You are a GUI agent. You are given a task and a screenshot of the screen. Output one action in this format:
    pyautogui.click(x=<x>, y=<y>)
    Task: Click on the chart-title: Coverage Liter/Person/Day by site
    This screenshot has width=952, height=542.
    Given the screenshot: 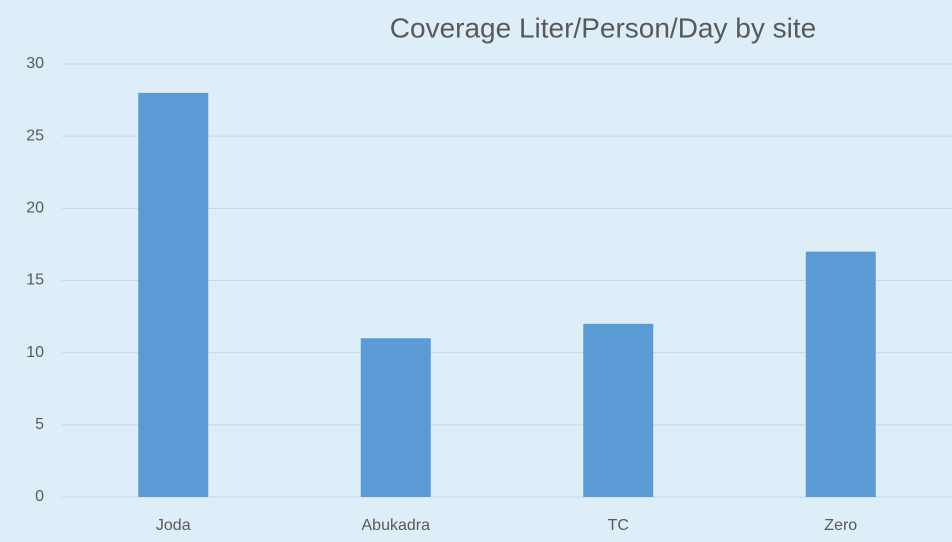 What is the action you would take?
    pyautogui.click(x=603, y=27)
    